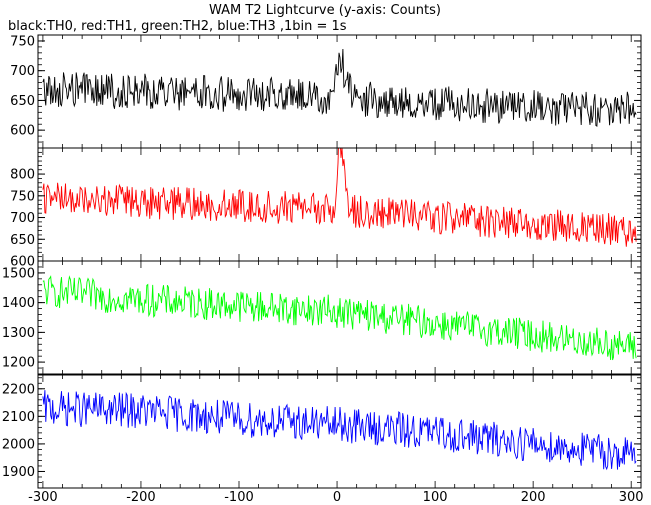 The image size is (651, 505). Describe the element at coordinates (22, 175) in the screenshot. I see `ytick-label: 800` at that location.